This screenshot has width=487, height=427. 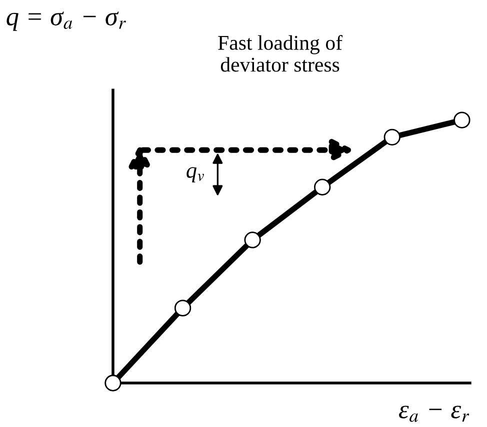 What do you see at coordinates (66, 21) in the screenshot?
I see `y-axis-title: q = σ$_{a}$ − σ$_{r}$` at bounding box center [66, 21].